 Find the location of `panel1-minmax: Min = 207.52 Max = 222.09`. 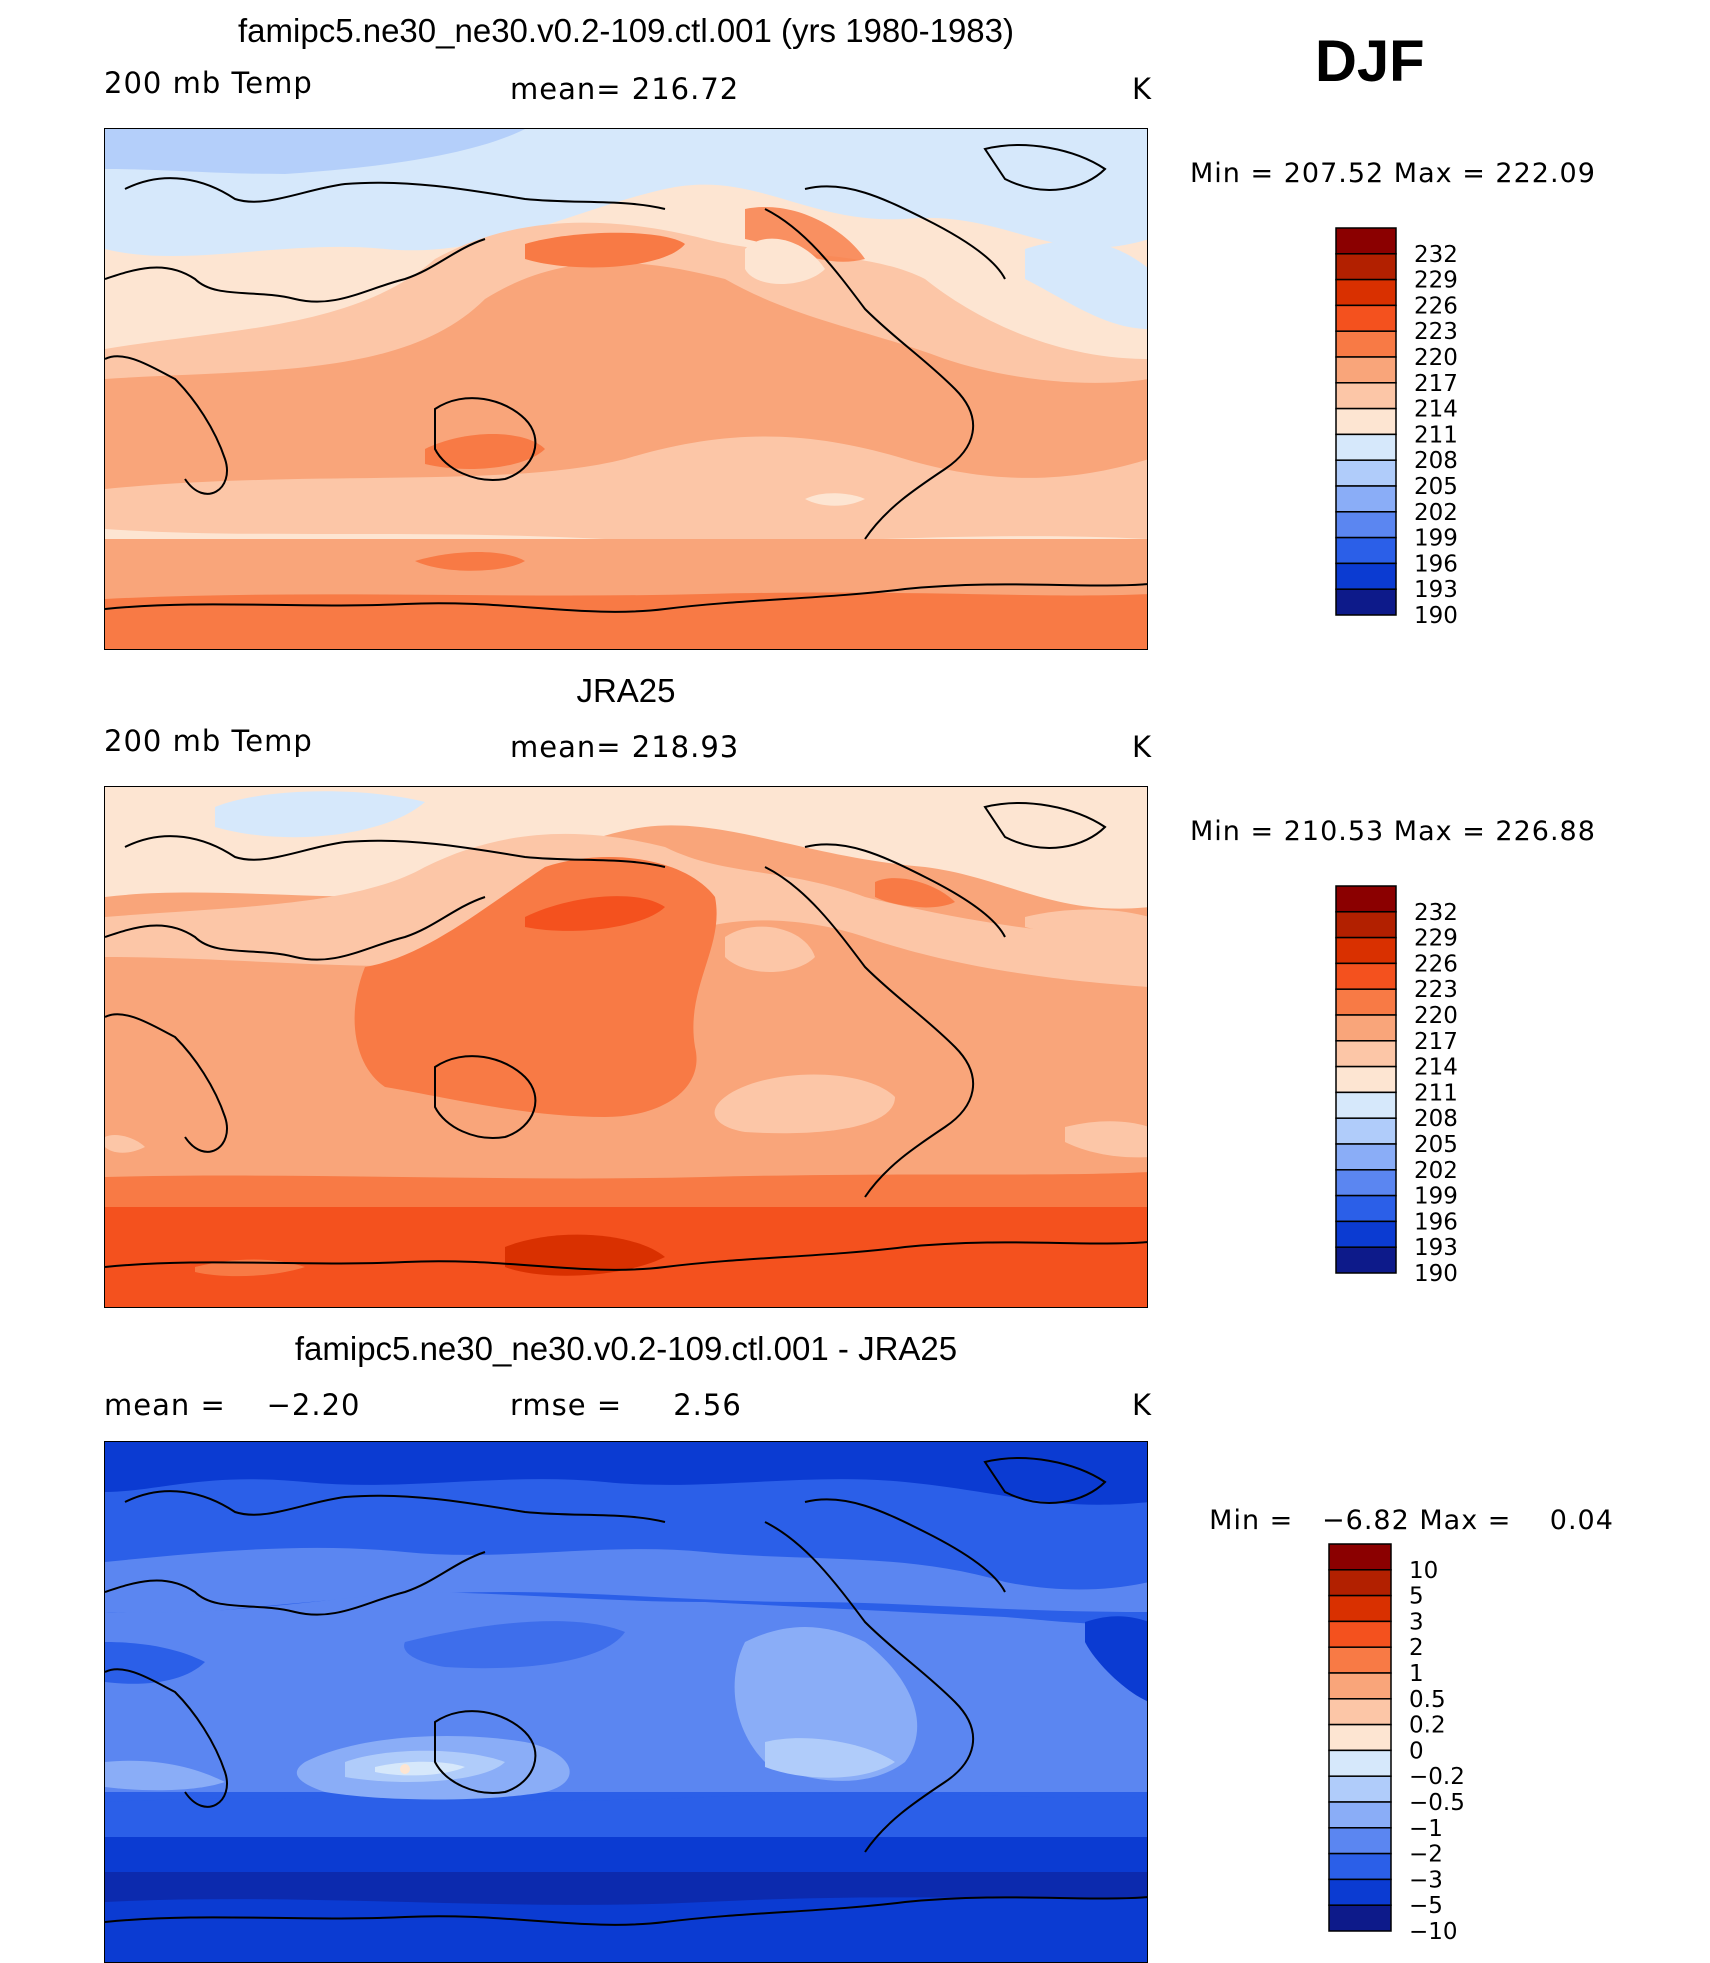

panel1-minmax: Min = 207.52 Max = 222.09 is located at coordinates (1393, 173).